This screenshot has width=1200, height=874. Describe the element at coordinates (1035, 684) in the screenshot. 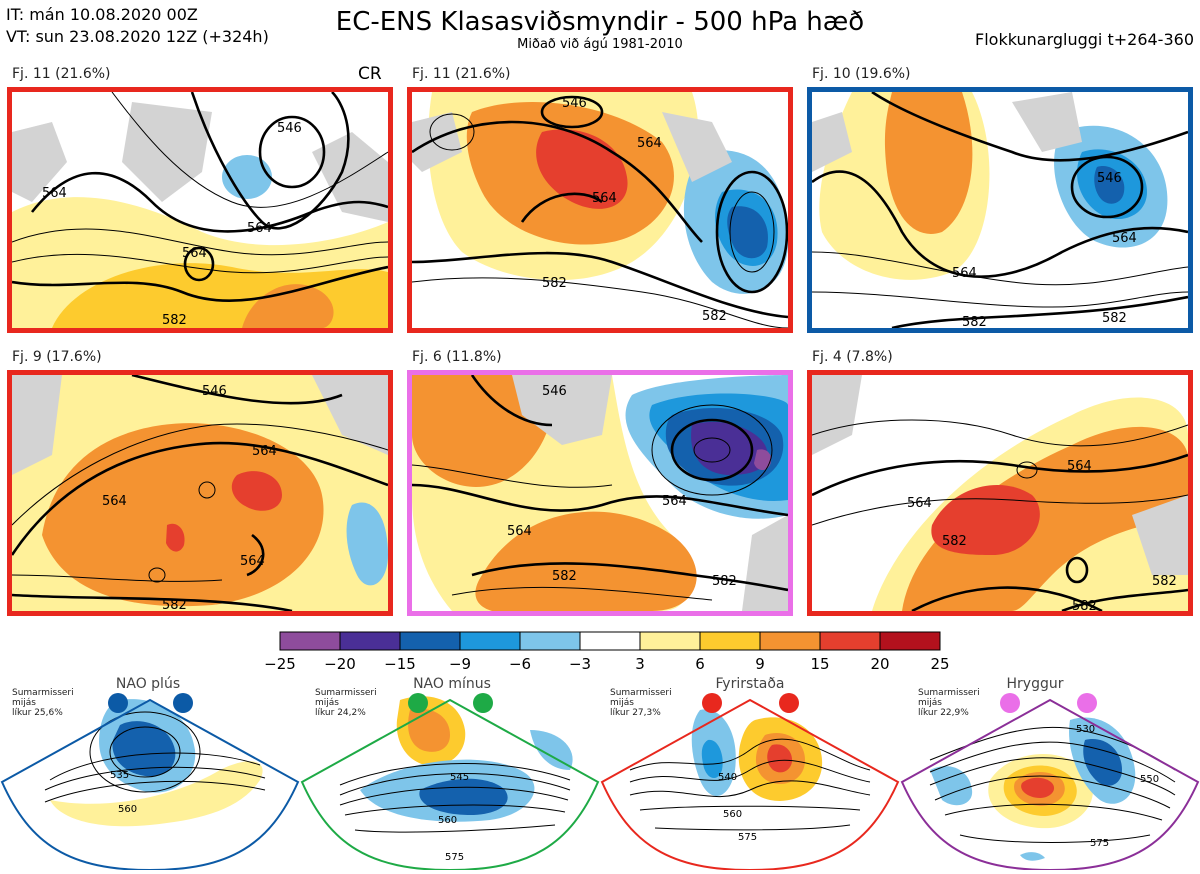

I see `regime-title: Hryggur` at that location.